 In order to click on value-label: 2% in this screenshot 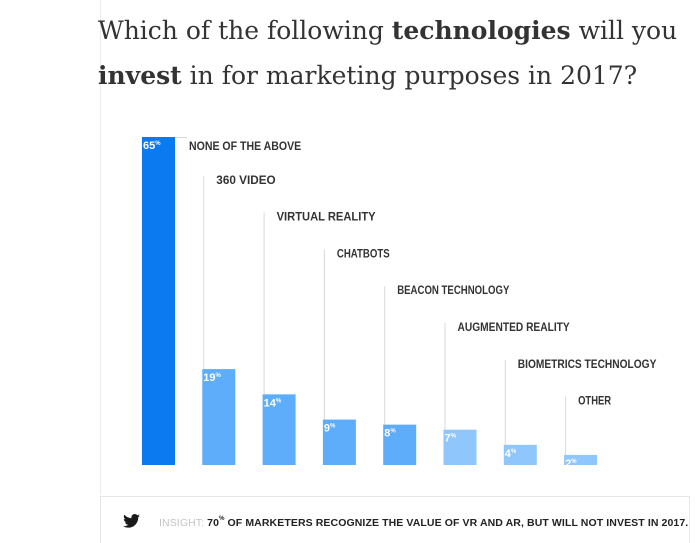, I will do `click(571, 464)`.